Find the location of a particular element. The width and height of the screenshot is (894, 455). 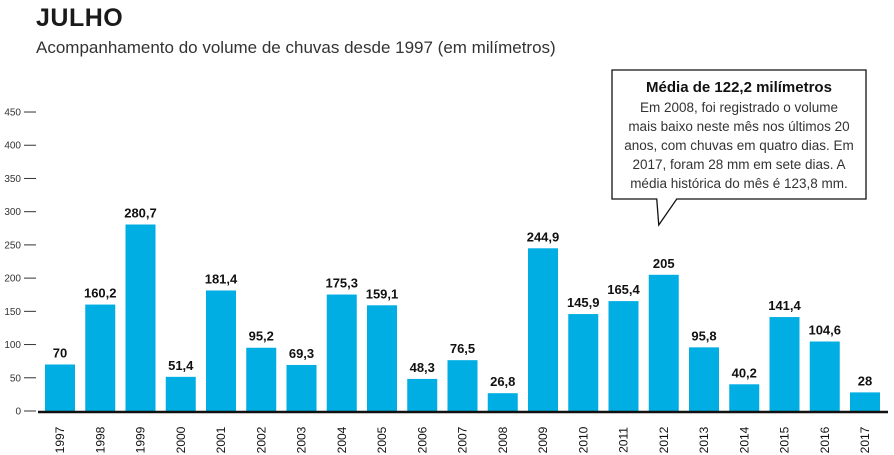

y-tick-label: 200 is located at coordinates (12, 279).